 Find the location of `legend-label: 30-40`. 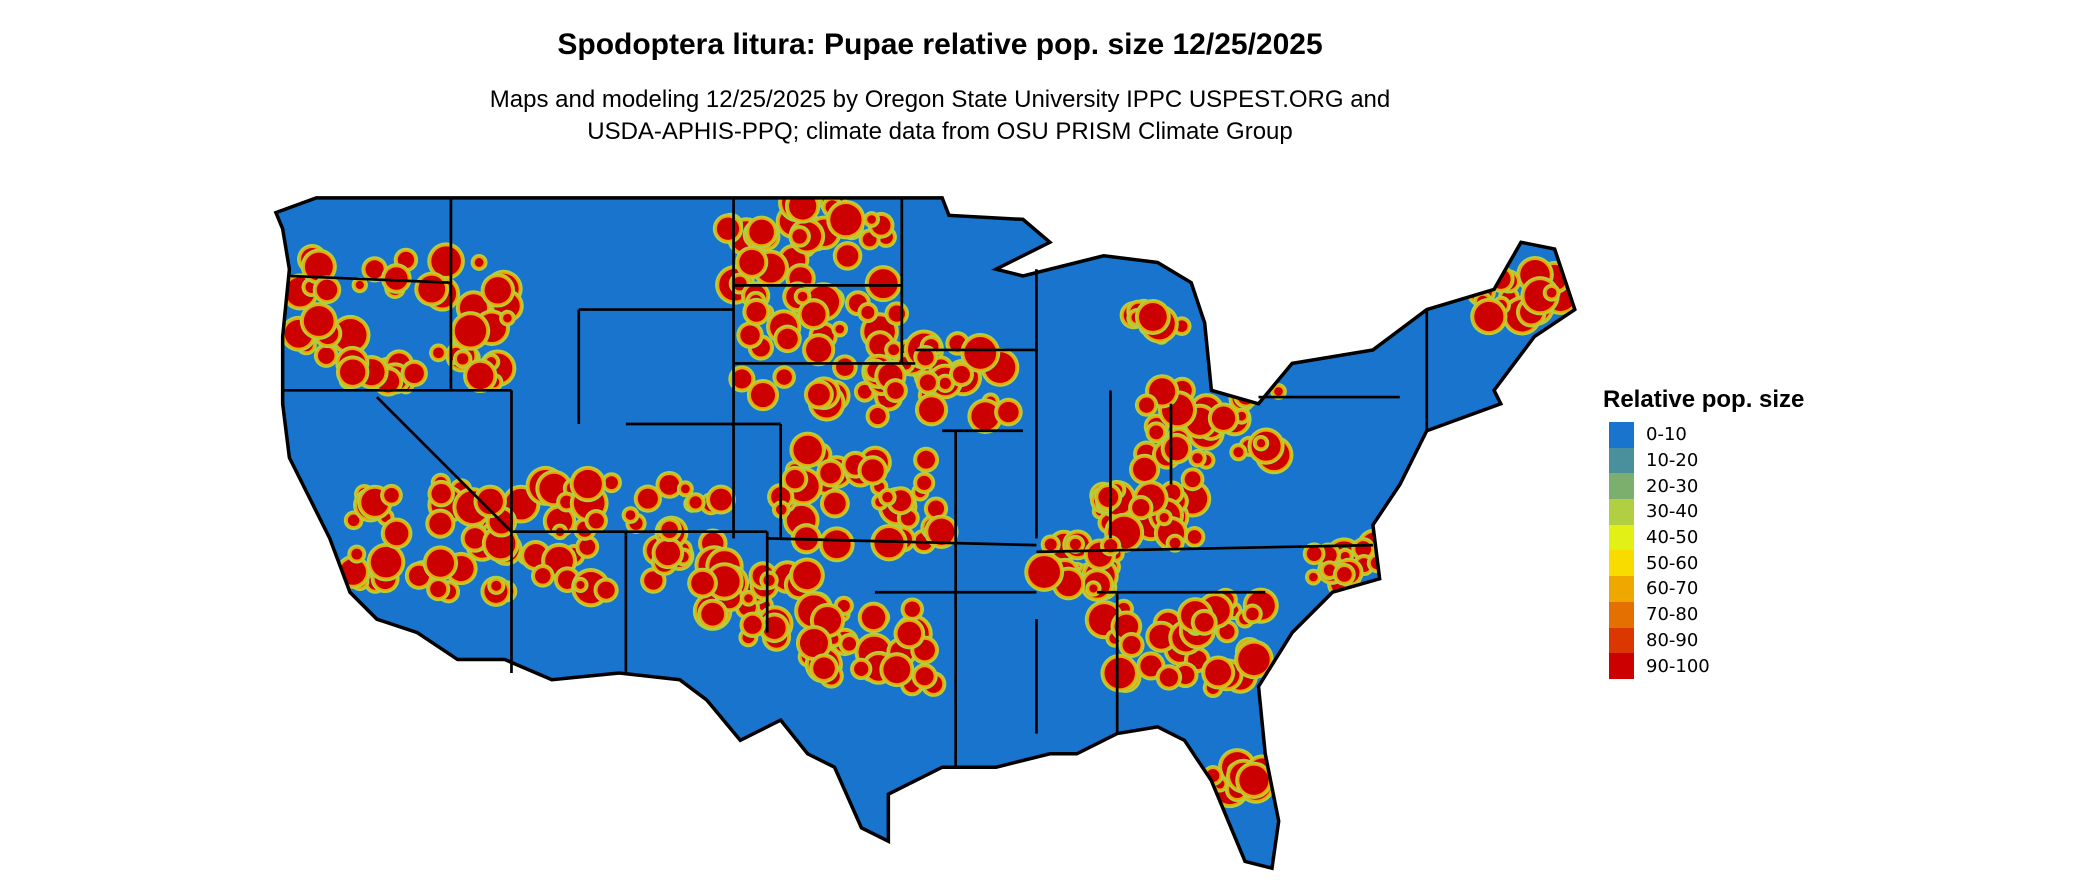

legend-label: 30-40 is located at coordinates (1672, 512).